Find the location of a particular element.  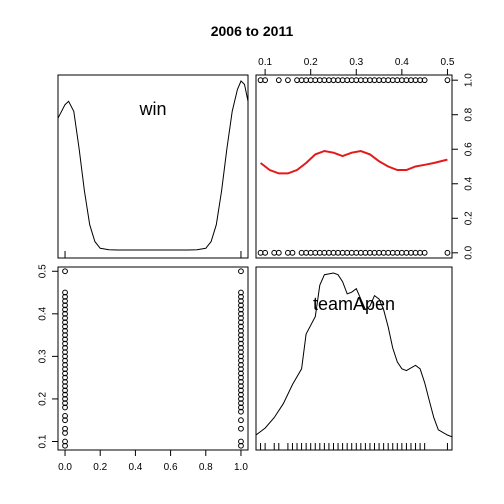

panel-frame-top-right is located at coordinates (354, 166).